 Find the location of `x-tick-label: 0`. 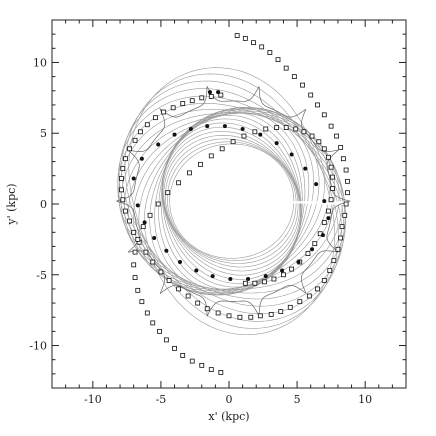

x-tick-label: 0 is located at coordinates (229, 399).